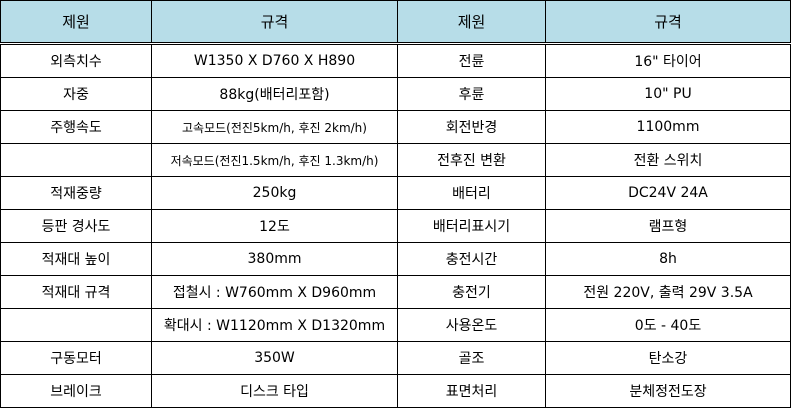 The height and width of the screenshot is (408, 791). I want to click on spec-value-cell: W1350 X D760 X H890, so click(274, 60).